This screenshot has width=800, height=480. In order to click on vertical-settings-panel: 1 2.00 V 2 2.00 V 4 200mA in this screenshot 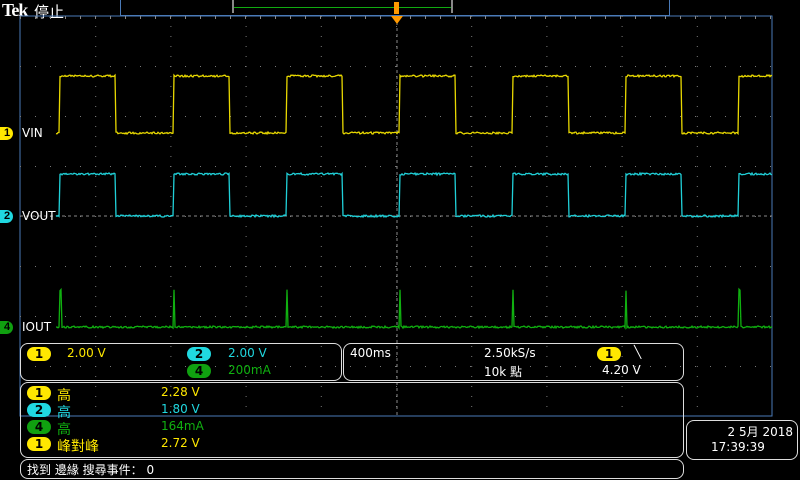, I will do `click(181, 362)`.